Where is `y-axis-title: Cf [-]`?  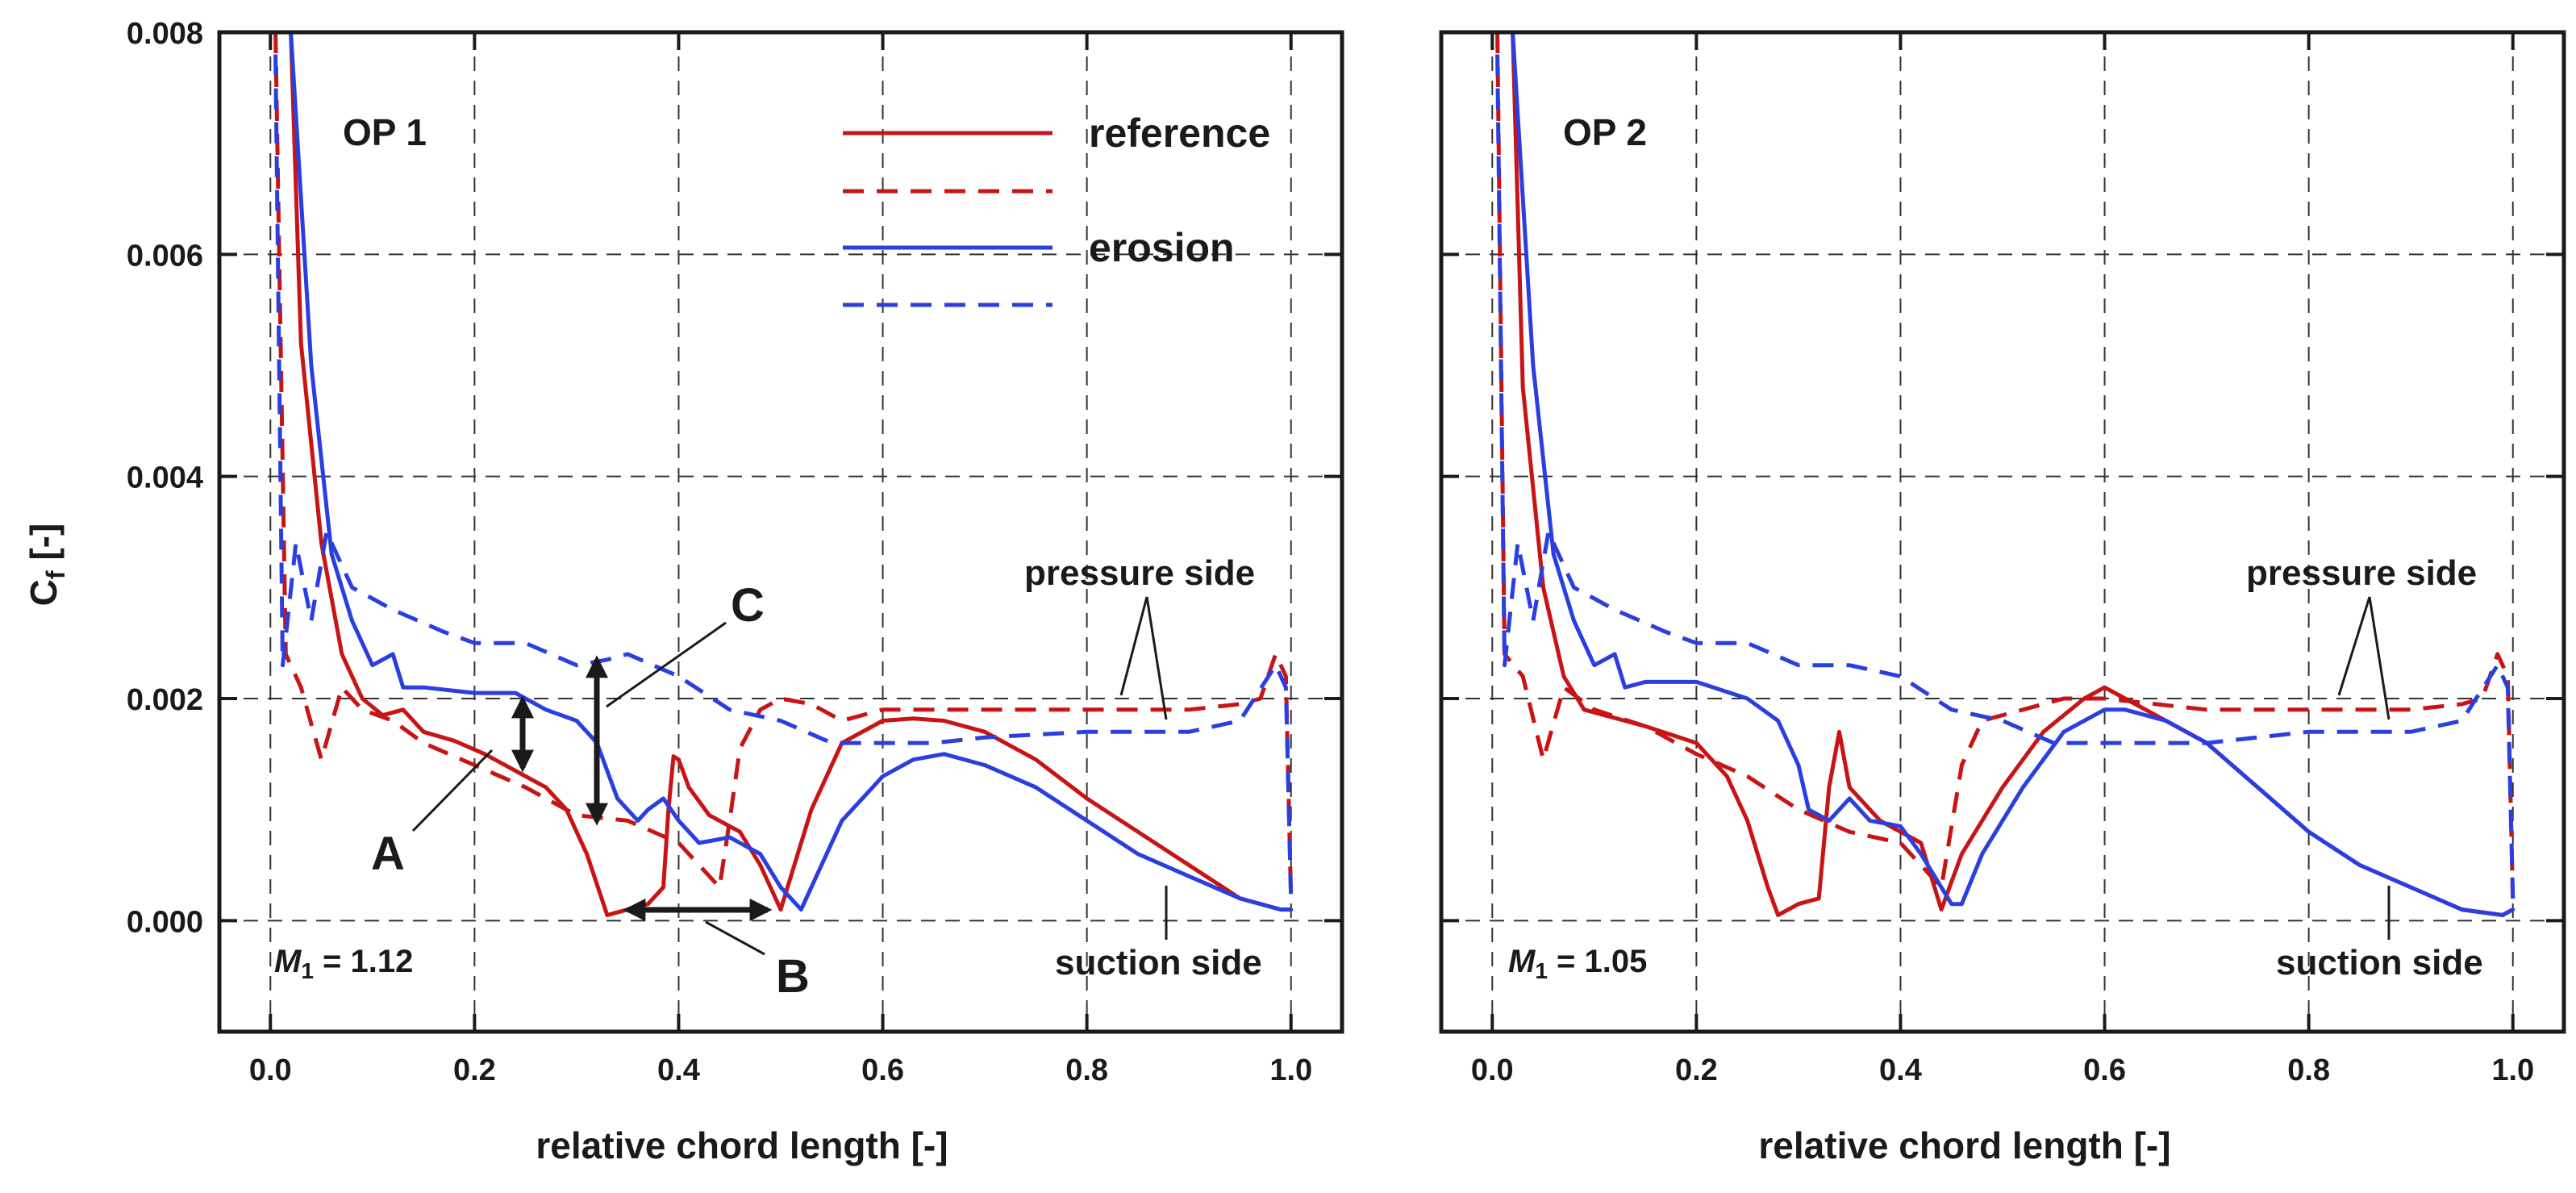 y-axis-title: Cf [-] is located at coordinates (46, 565).